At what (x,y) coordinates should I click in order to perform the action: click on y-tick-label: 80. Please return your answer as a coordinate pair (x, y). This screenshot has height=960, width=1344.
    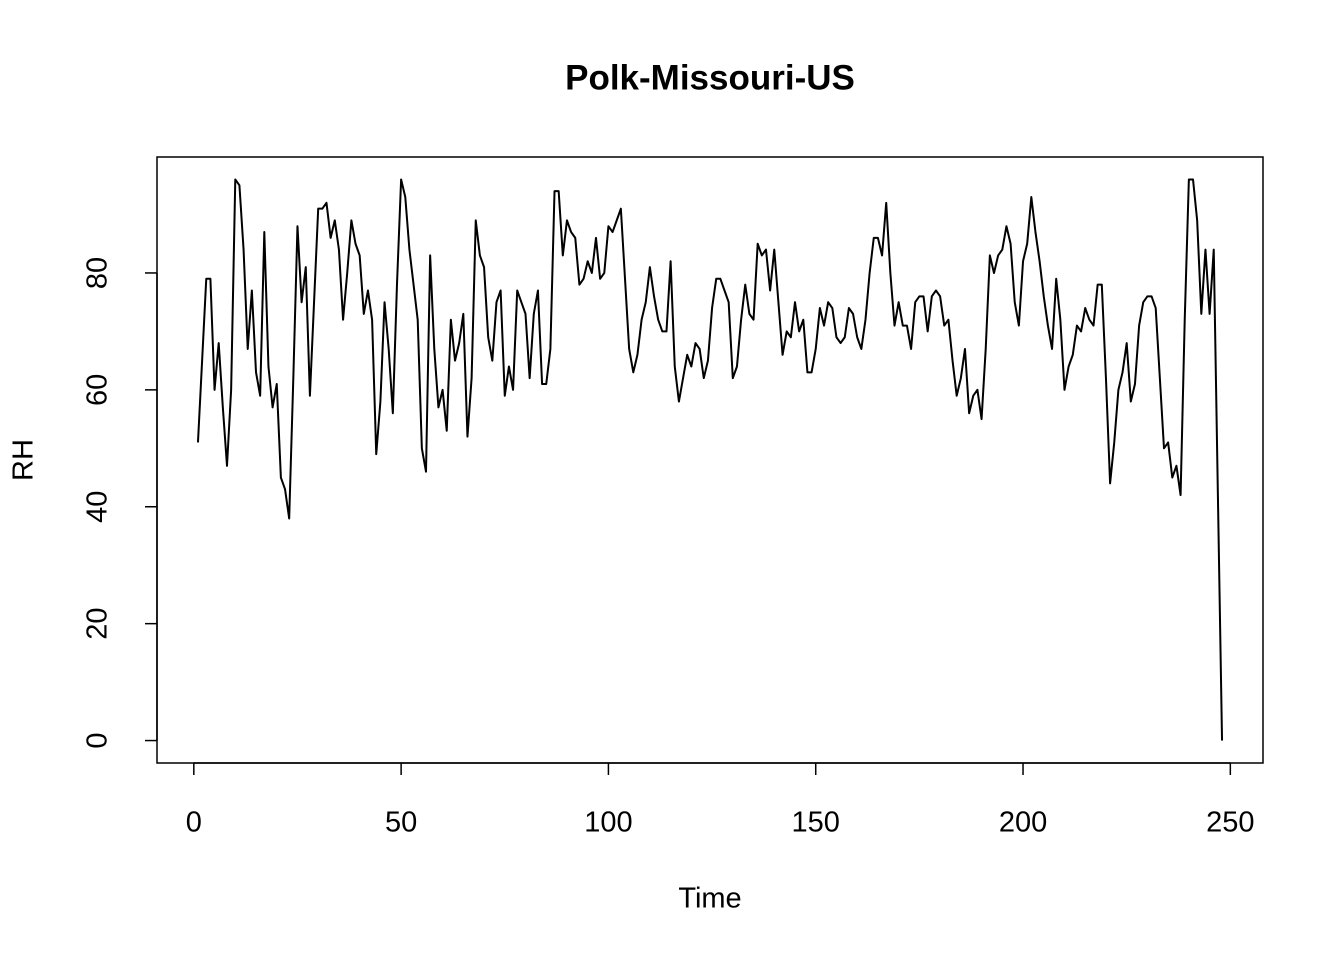
    Looking at the image, I should click on (98, 273).